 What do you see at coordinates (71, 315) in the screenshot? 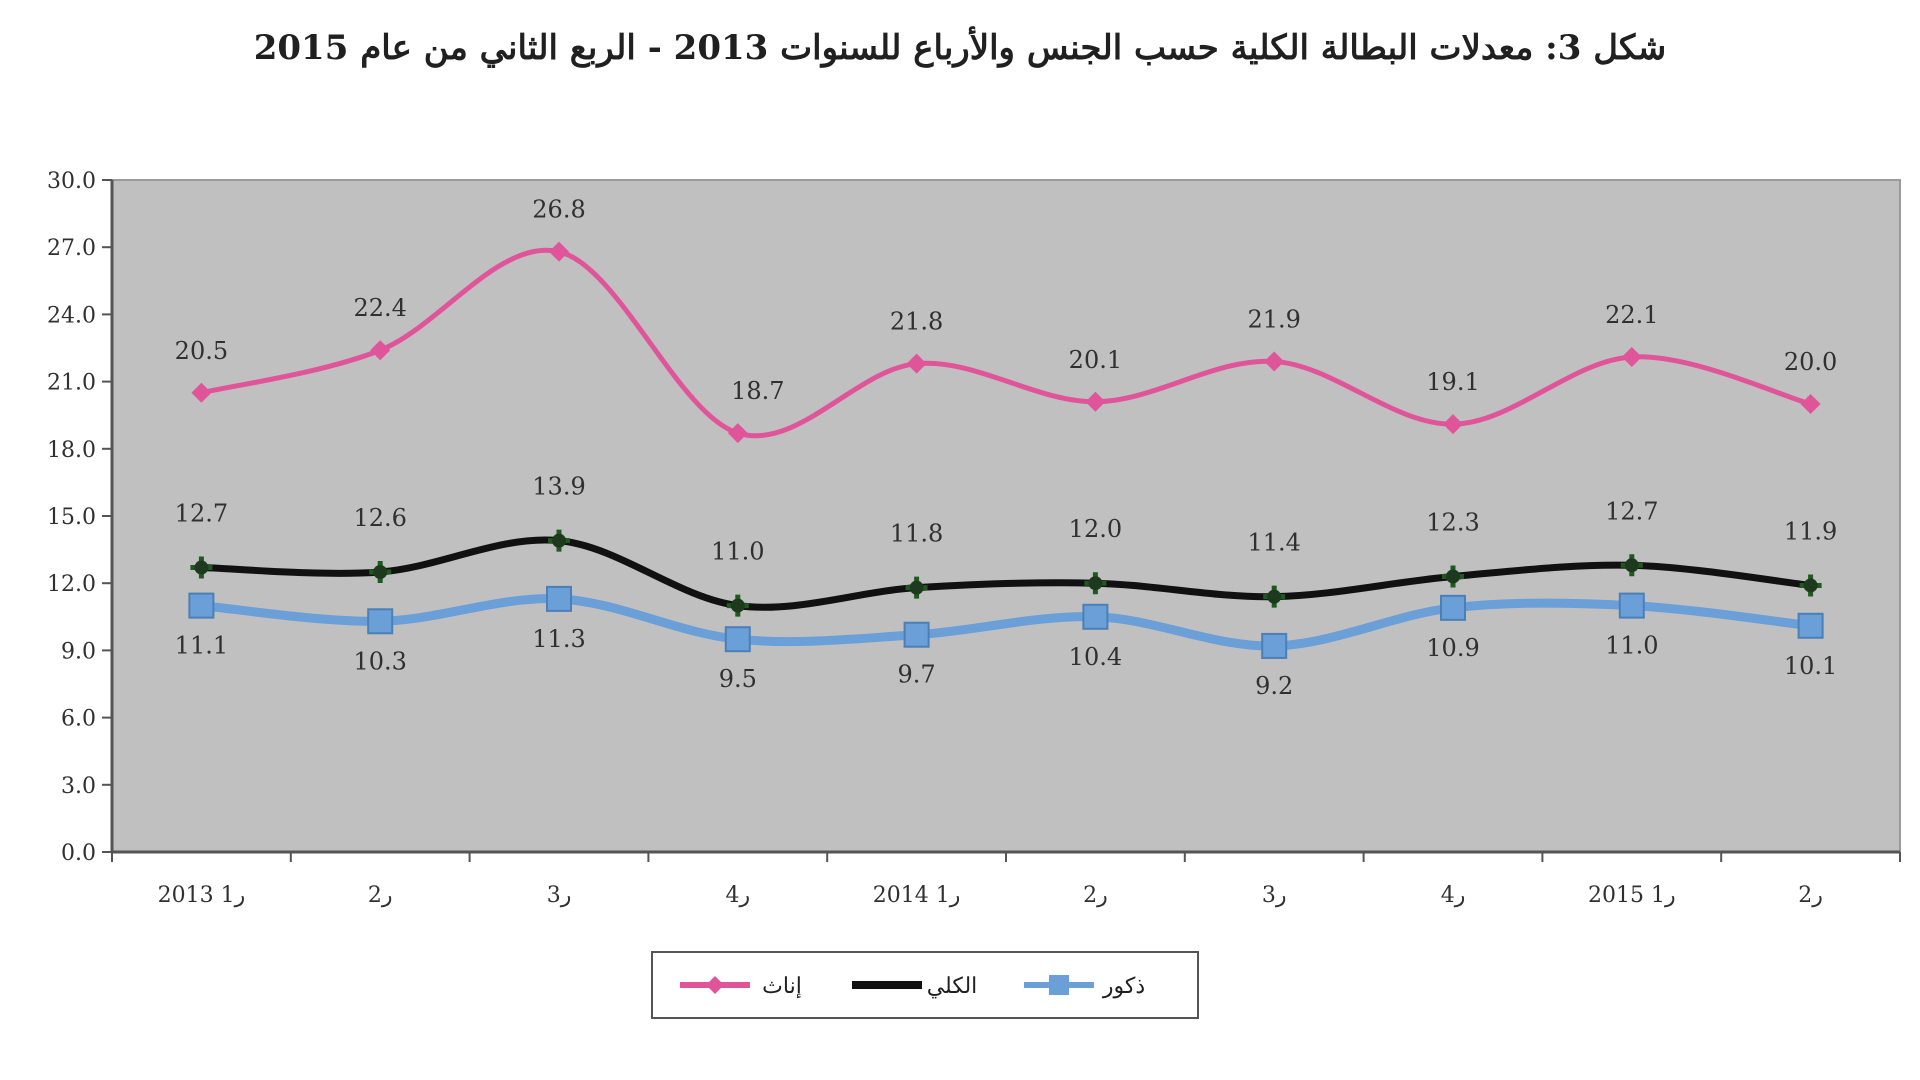
I see `y-tick-label: 24.0` at bounding box center [71, 315].